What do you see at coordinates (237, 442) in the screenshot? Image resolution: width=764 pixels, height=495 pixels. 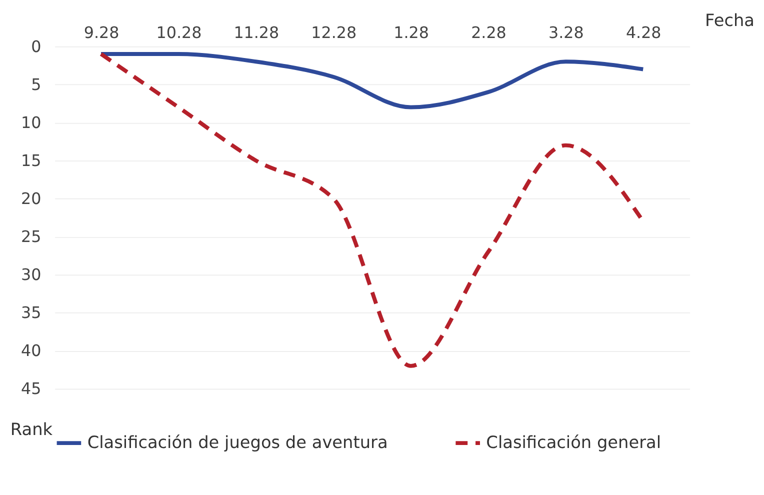 I see `legend-label: Clasificación de juegos de aventura` at bounding box center [237, 442].